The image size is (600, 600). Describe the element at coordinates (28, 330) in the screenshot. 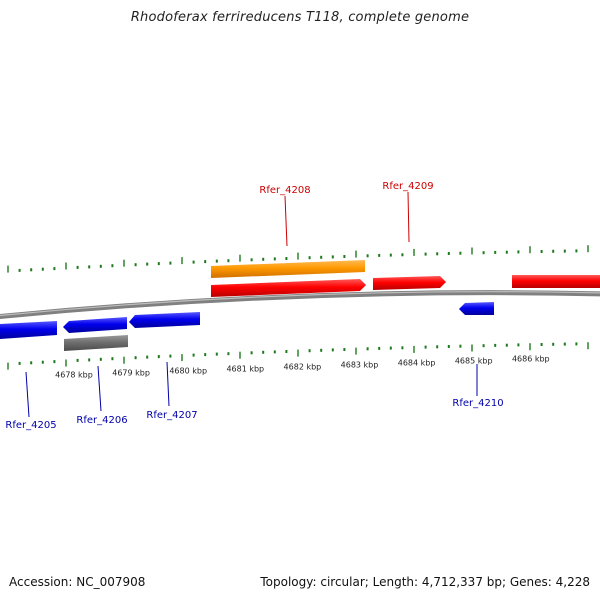

I see `cds-rfer-4205-arrow` at that location.